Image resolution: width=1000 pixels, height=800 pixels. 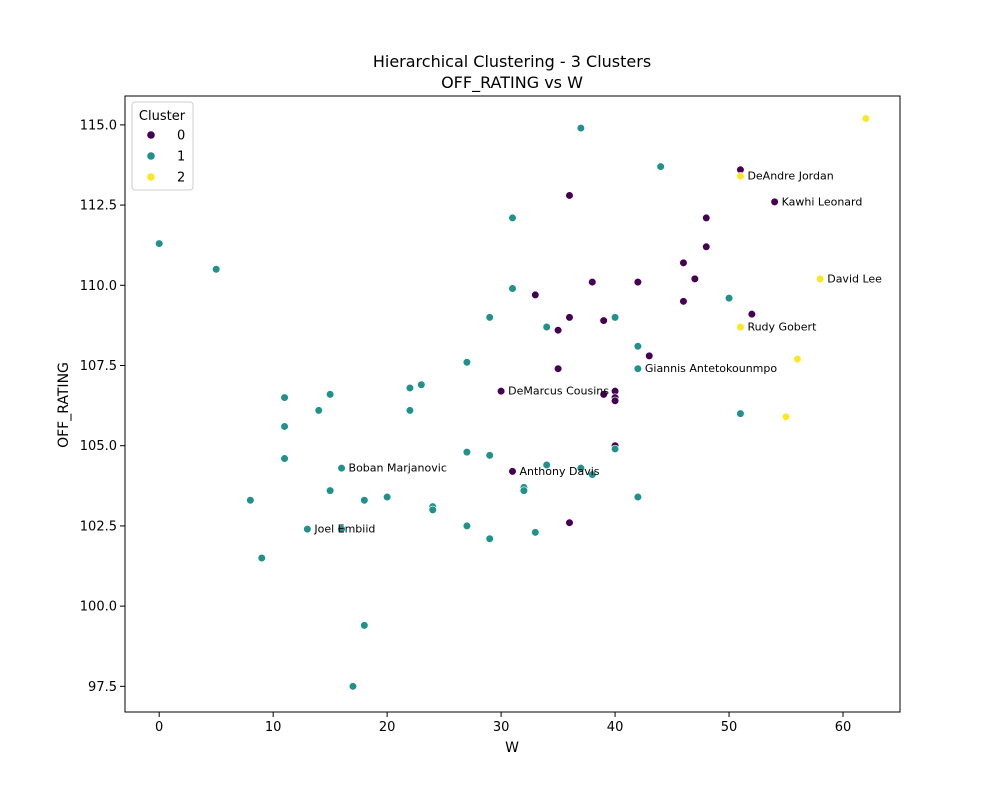 I want to click on point-annotation: David Lee, so click(x=854, y=278).